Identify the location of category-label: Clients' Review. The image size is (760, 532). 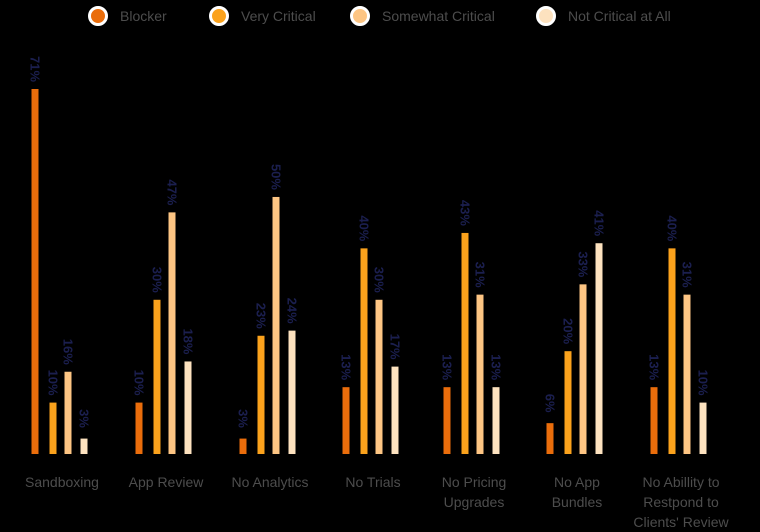
(681, 522).